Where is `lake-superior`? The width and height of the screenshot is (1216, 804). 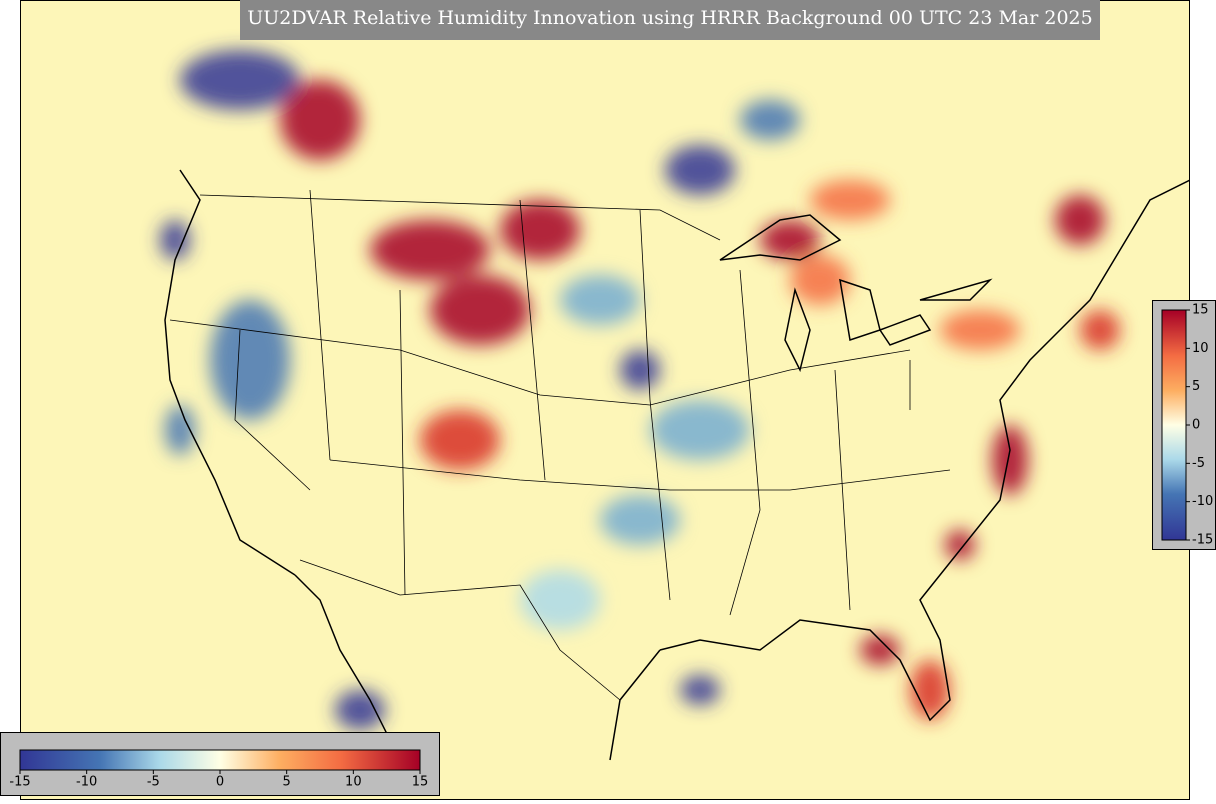
lake-superior is located at coordinates (780, 237).